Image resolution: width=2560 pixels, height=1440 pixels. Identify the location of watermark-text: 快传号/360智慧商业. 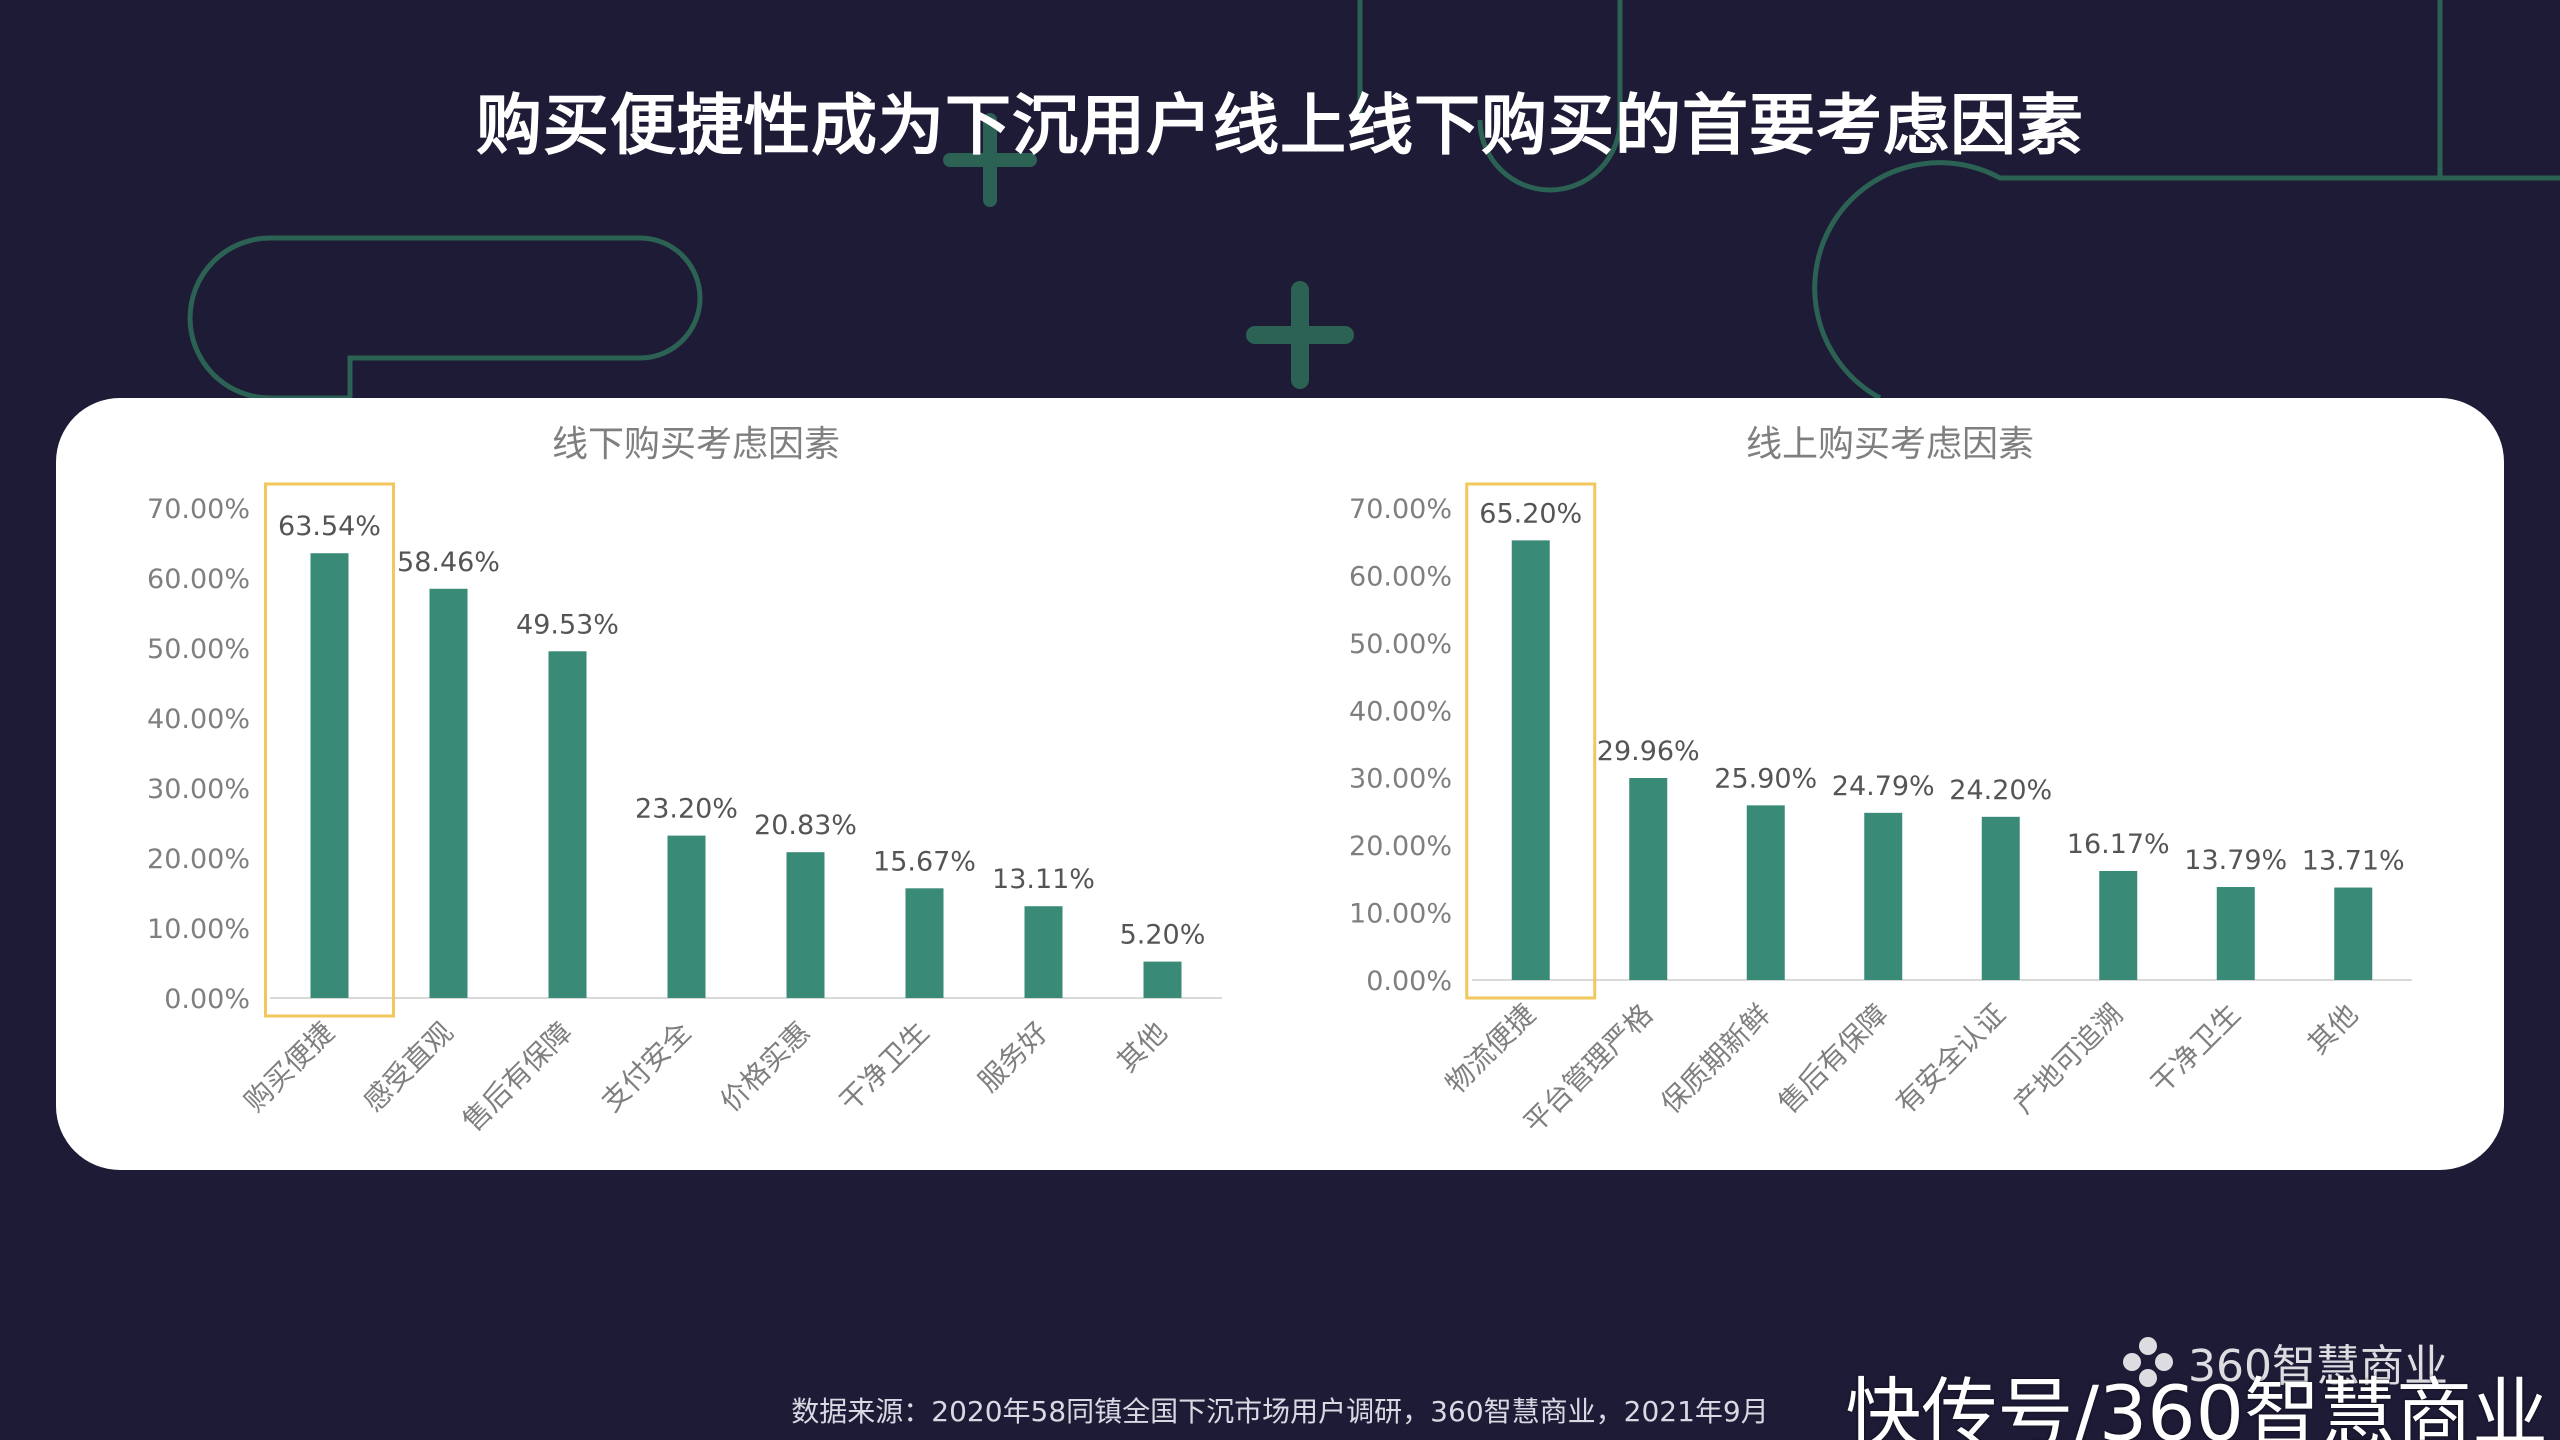
(2196, 1404).